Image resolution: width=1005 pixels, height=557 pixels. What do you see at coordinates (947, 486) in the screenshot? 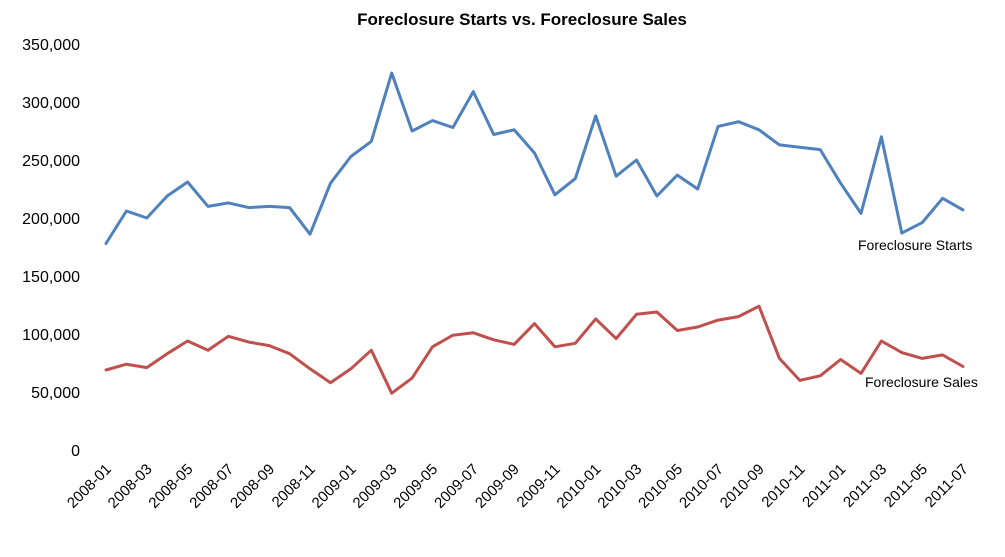
I see `x-tick-label: 2011-07` at bounding box center [947, 486].